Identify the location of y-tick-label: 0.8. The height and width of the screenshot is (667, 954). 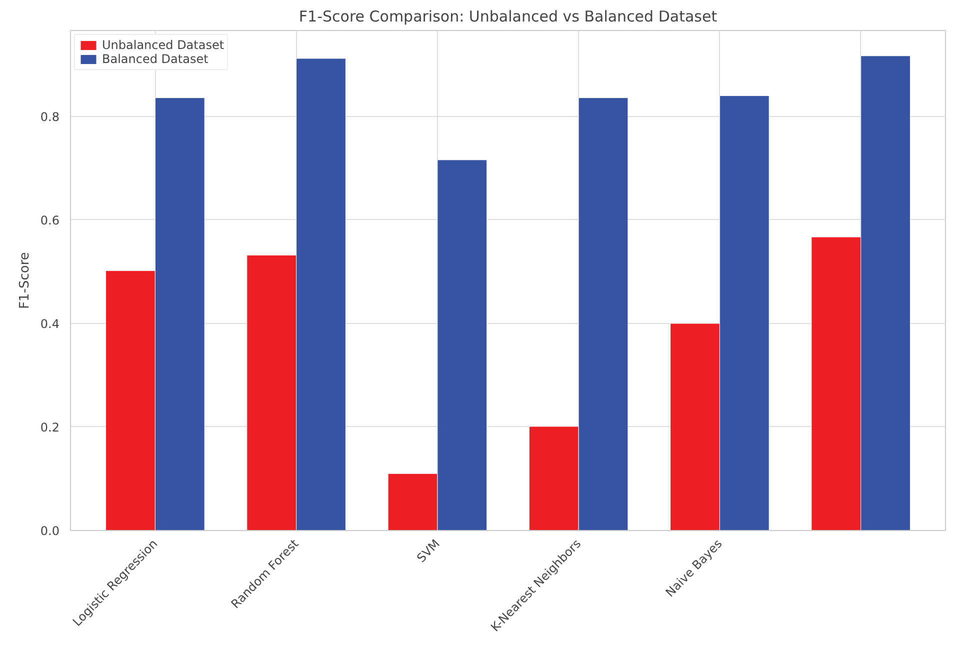
(50, 117).